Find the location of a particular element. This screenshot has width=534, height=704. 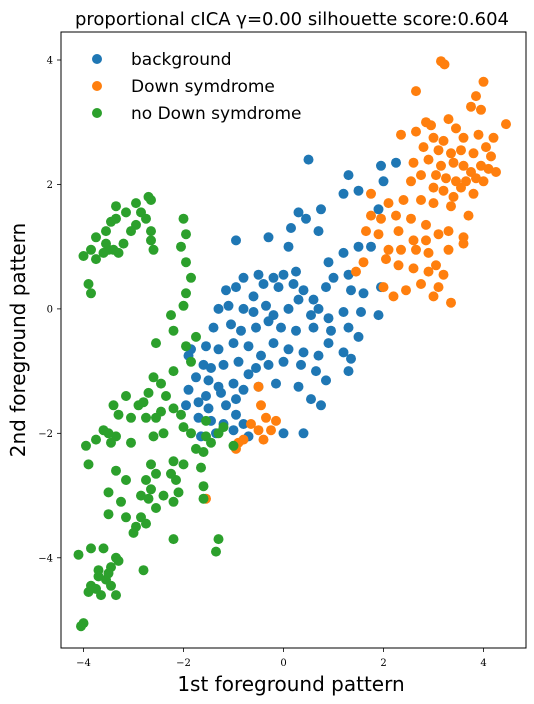

x-tick-label: 0 is located at coordinates (283, 663).